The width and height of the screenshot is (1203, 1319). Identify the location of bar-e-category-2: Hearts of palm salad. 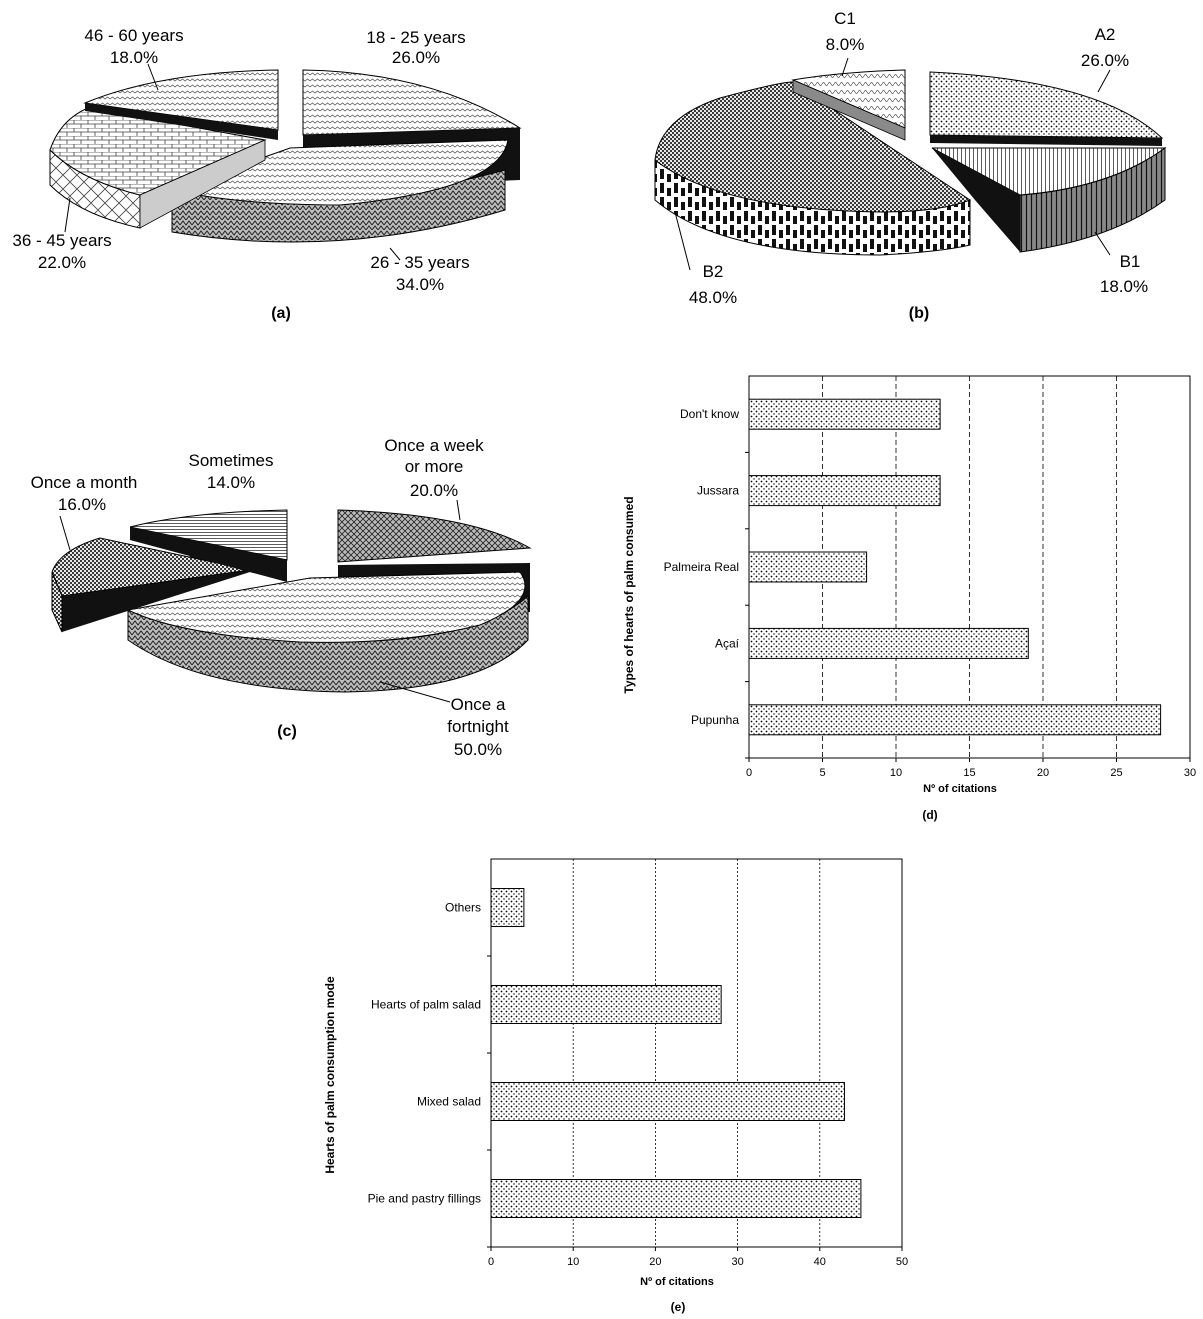
(426, 1005).